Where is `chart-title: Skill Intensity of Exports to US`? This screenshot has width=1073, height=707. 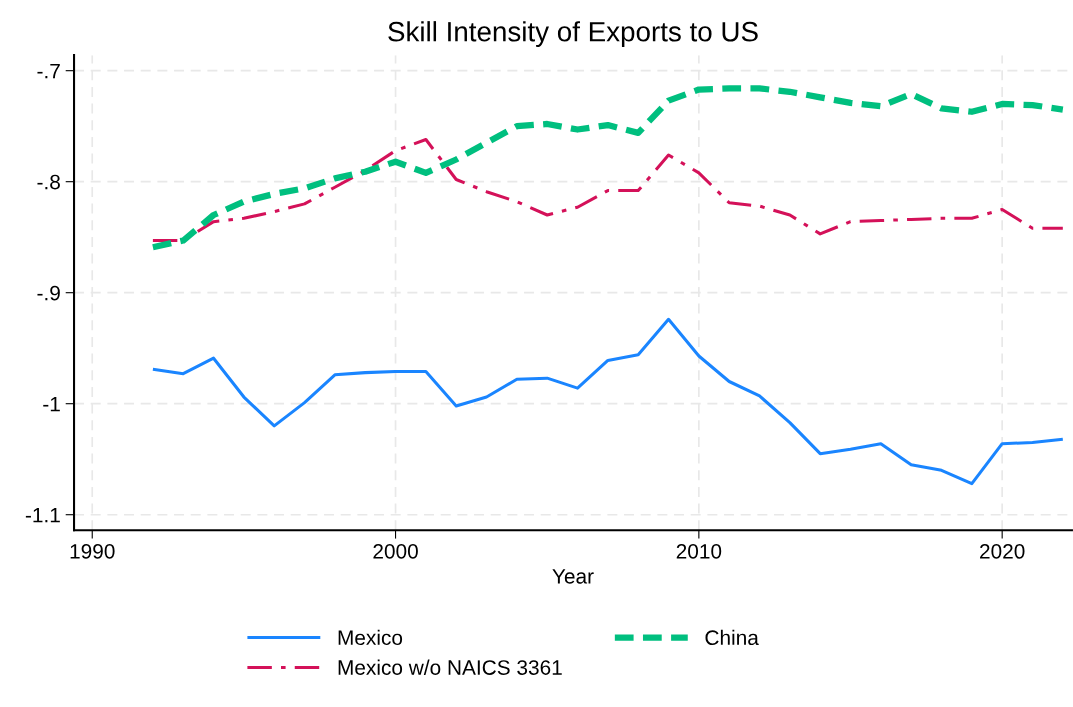 chart-title: Skill Intensity of Exports to US is located at coordinates (573, 34).